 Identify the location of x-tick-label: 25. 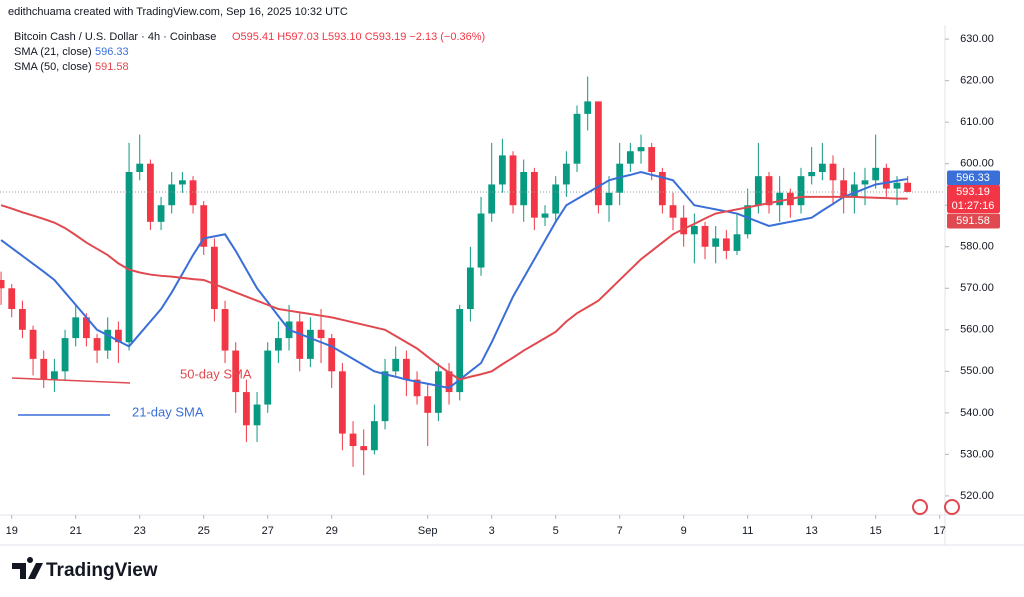
(204, 531).